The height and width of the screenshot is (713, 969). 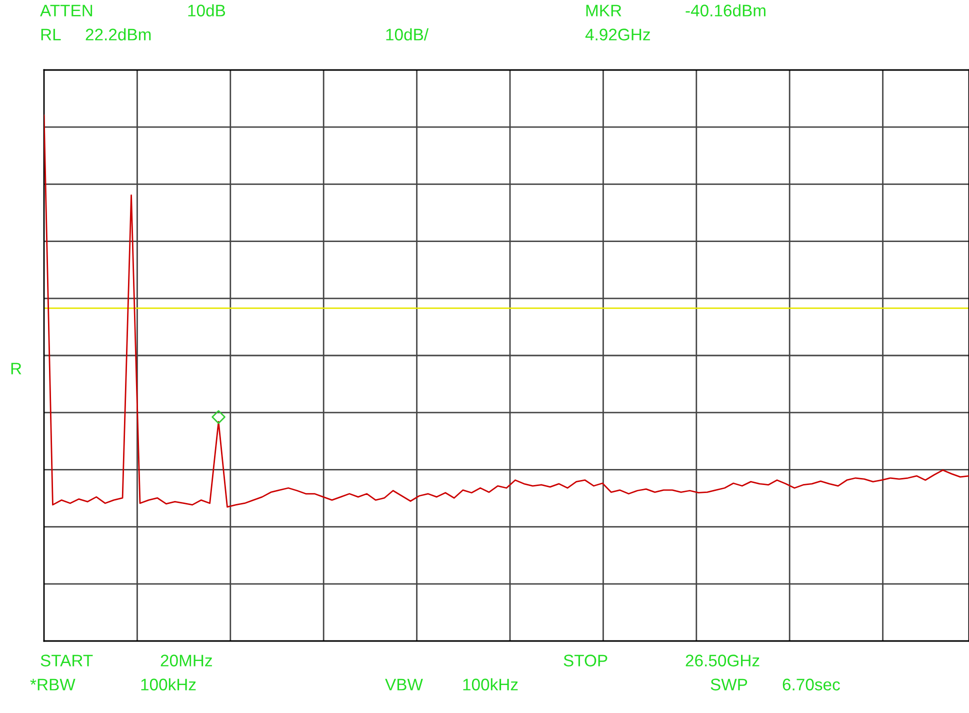 I want to click on text: SWP, so click(x=729, y=684).